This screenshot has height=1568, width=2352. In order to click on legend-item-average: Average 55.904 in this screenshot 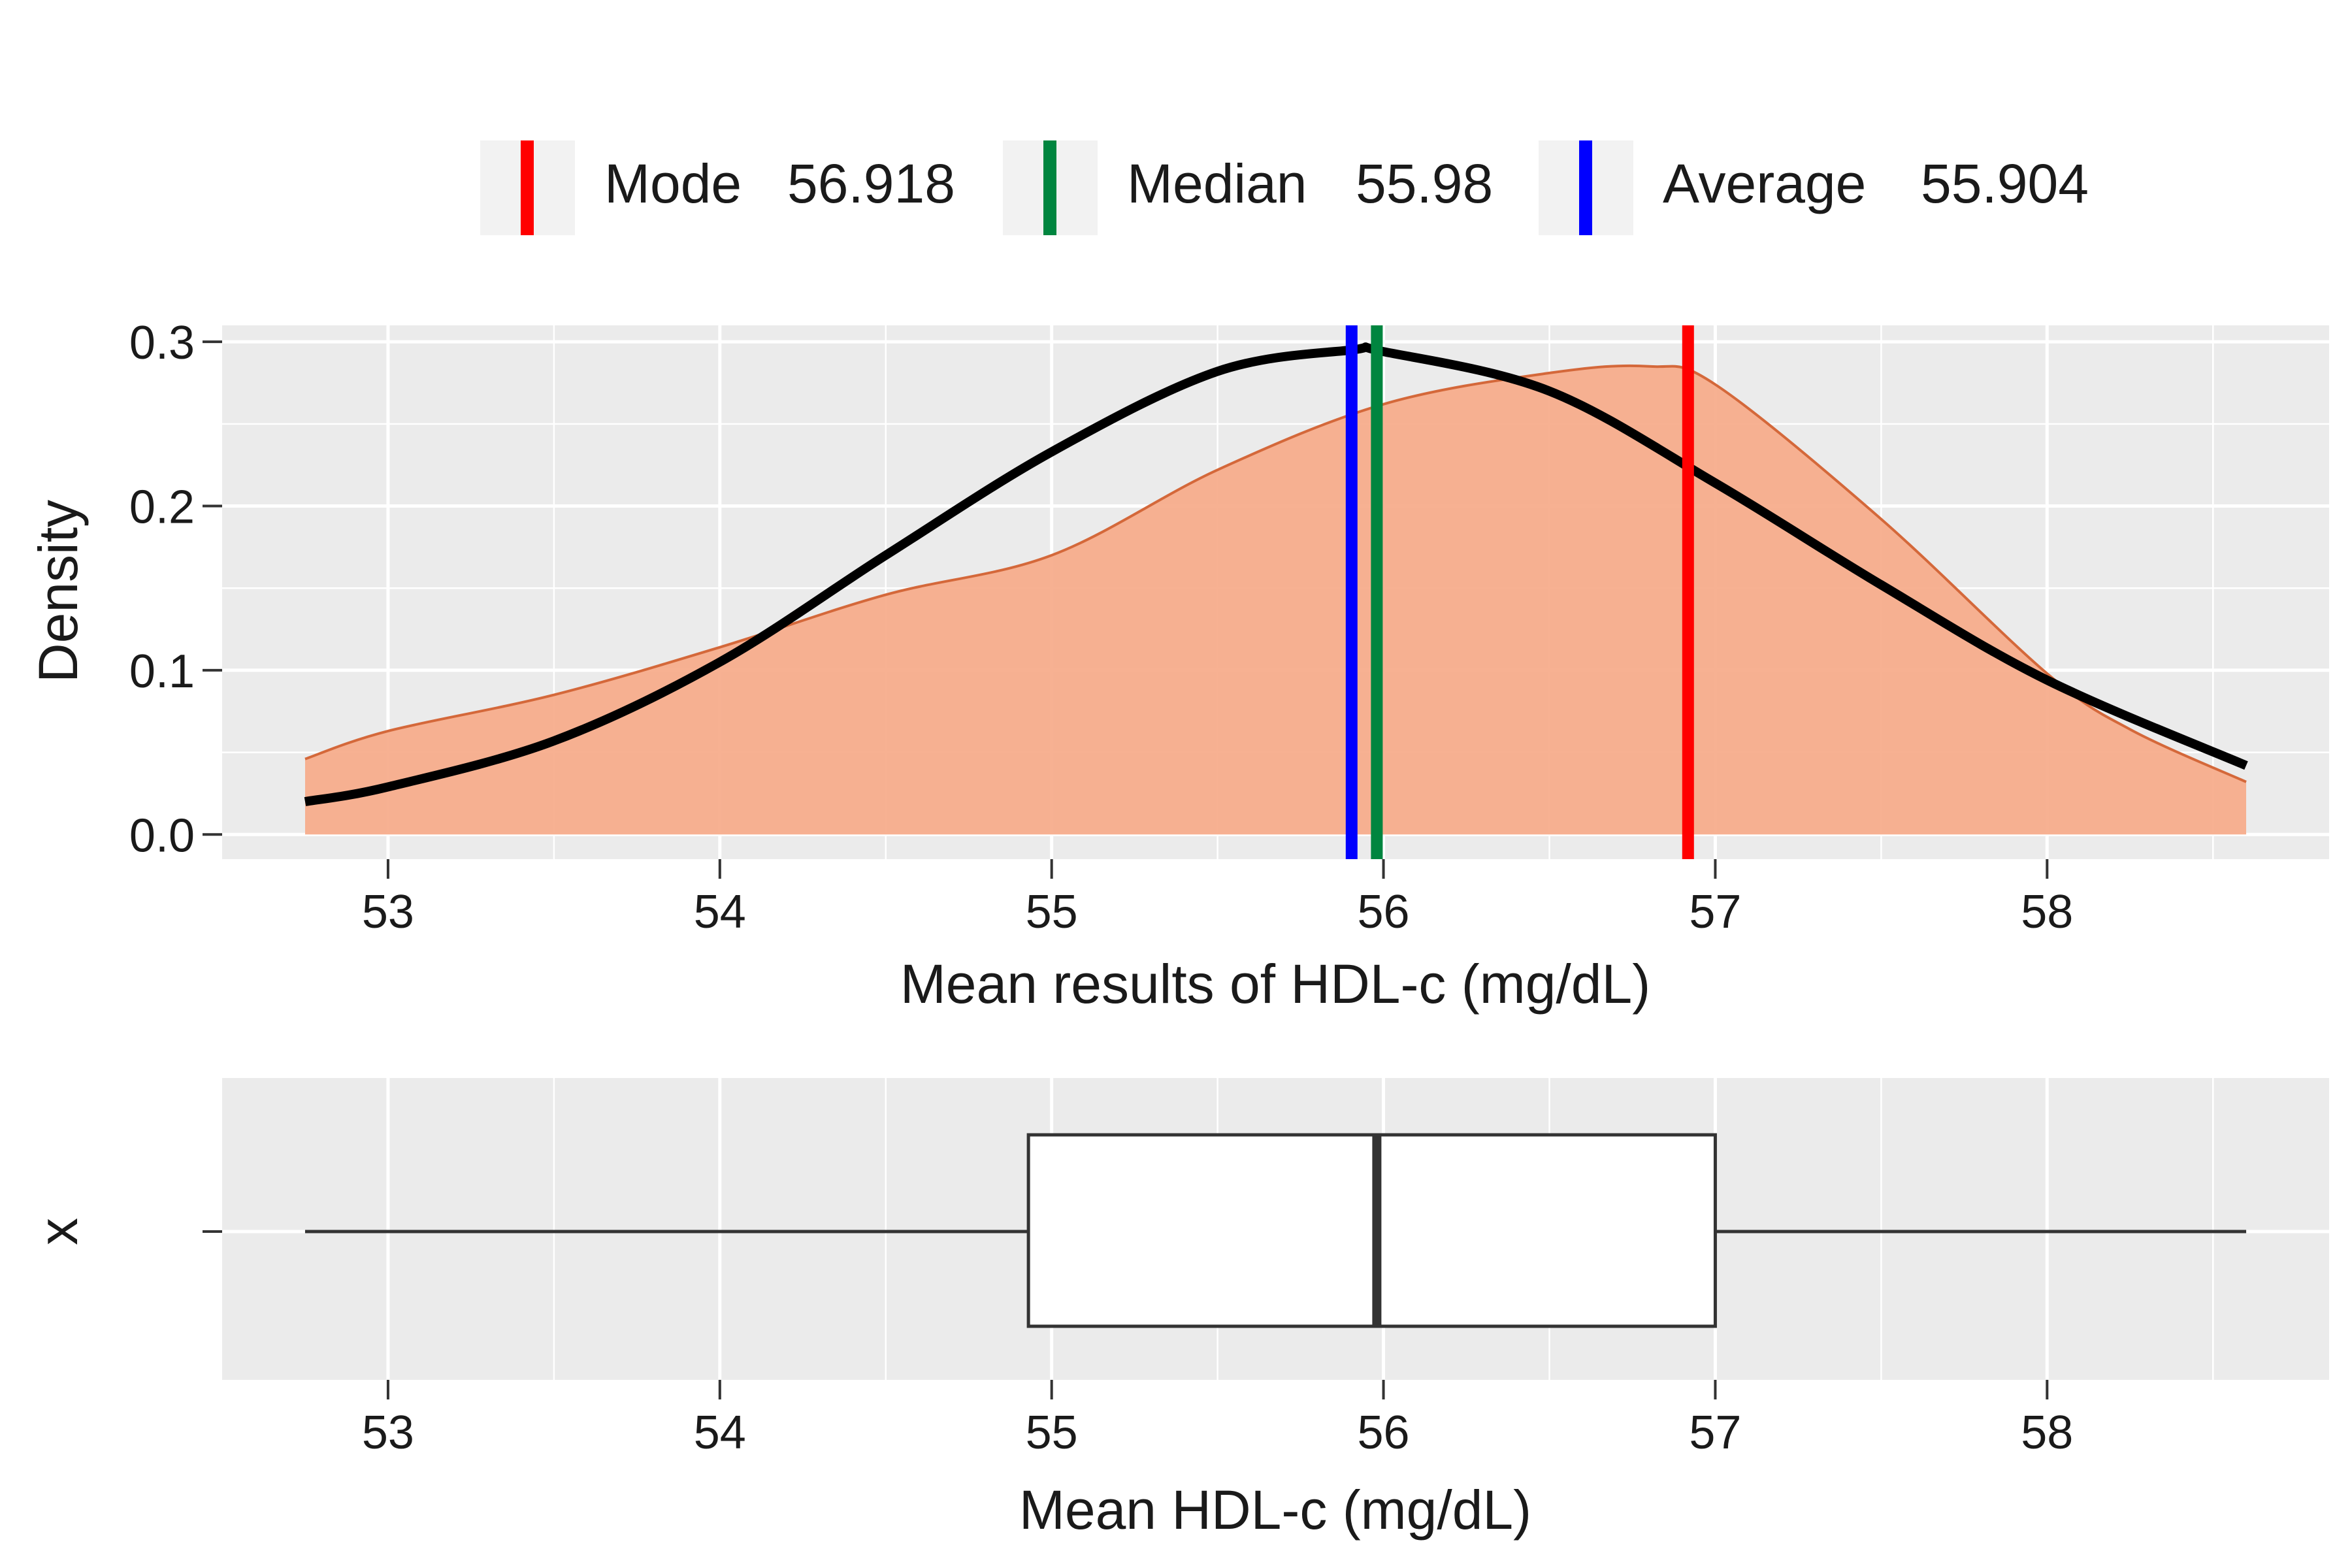, I will do `click(1814, 187)`.